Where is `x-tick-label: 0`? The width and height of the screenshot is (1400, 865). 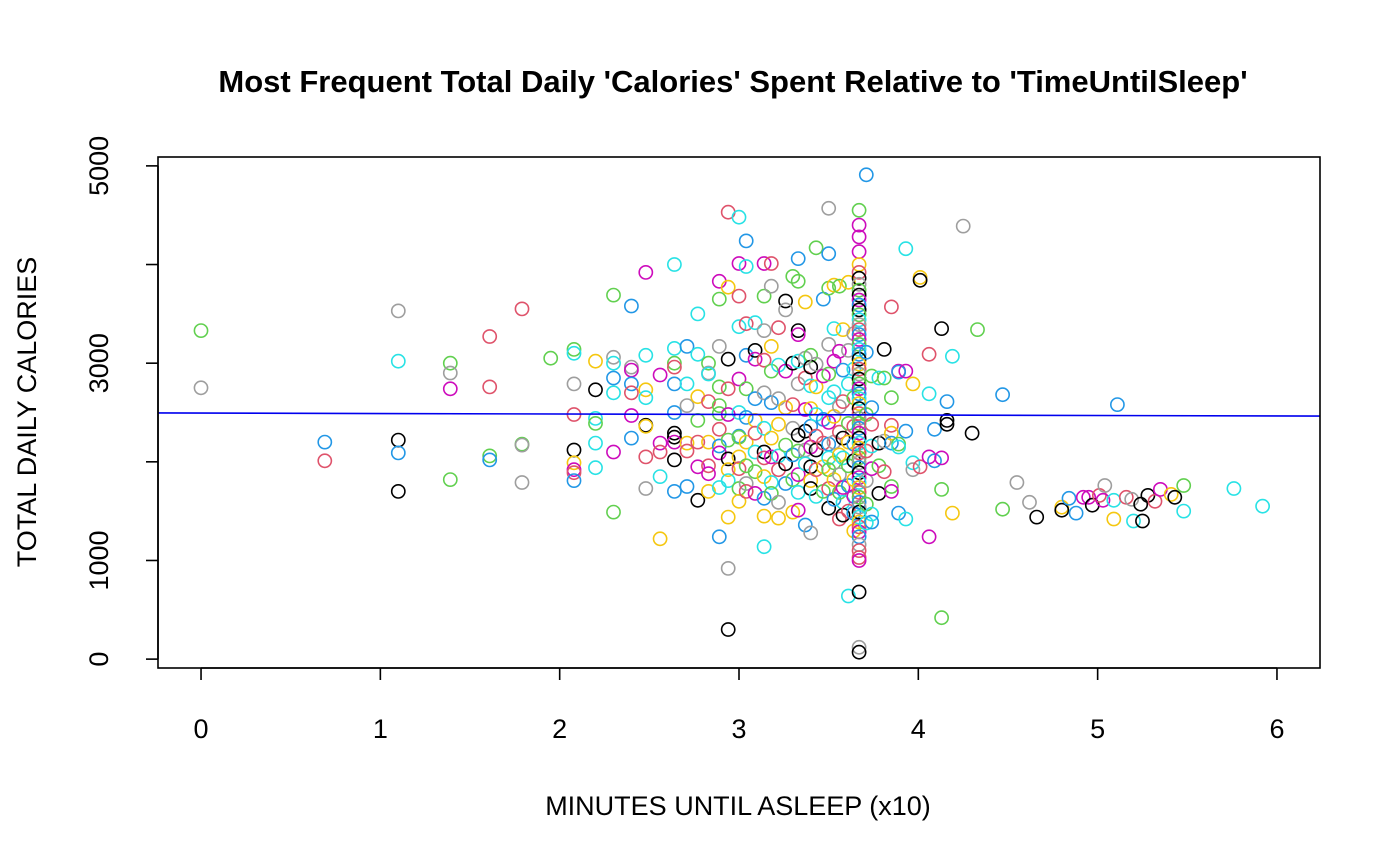 x-tick-label: 0 is located at coordinates (201, 729).